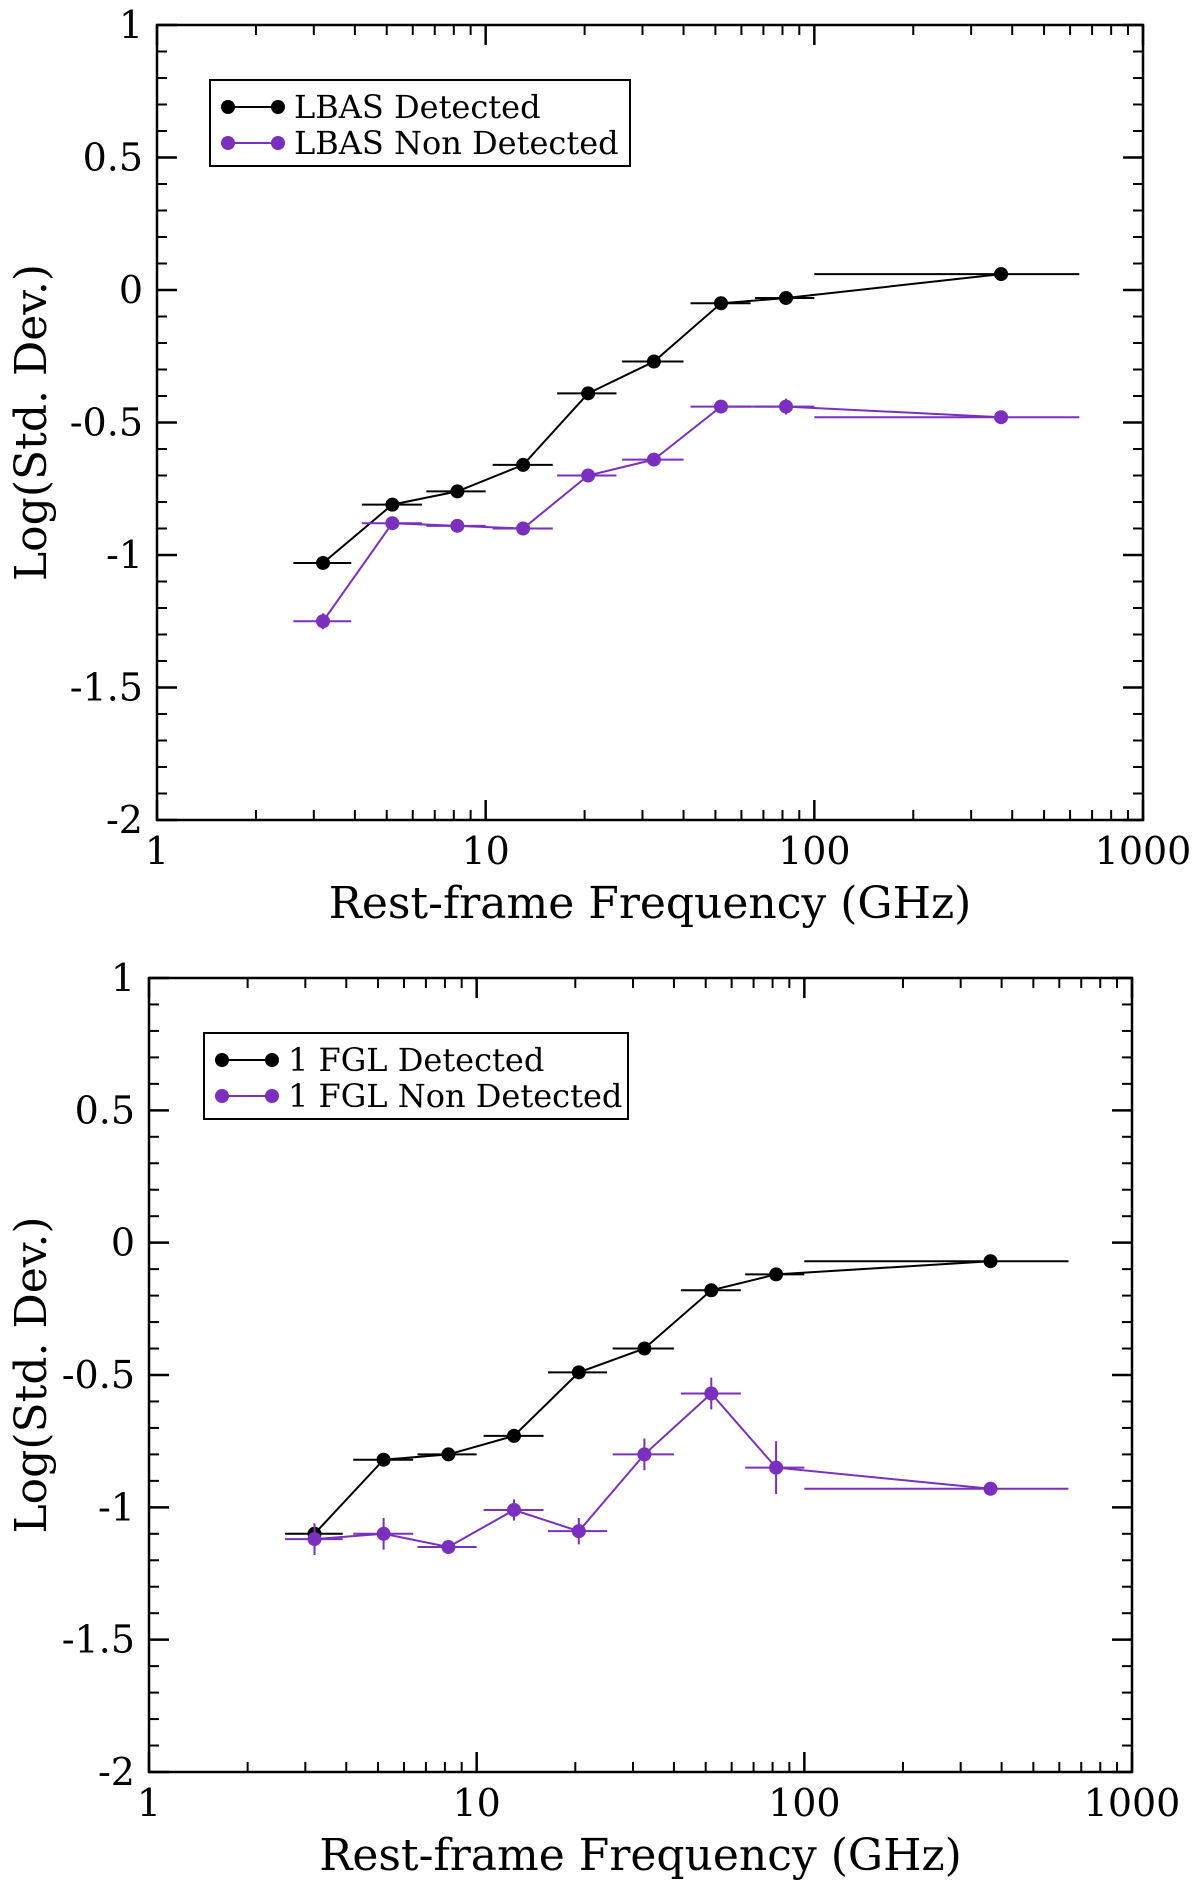 This screenshot has height=1889, width=1200. Describe the element at coordinates (416, 1060) in the screenshot. I see `legend-label: 1 FGL Detected` at that location.